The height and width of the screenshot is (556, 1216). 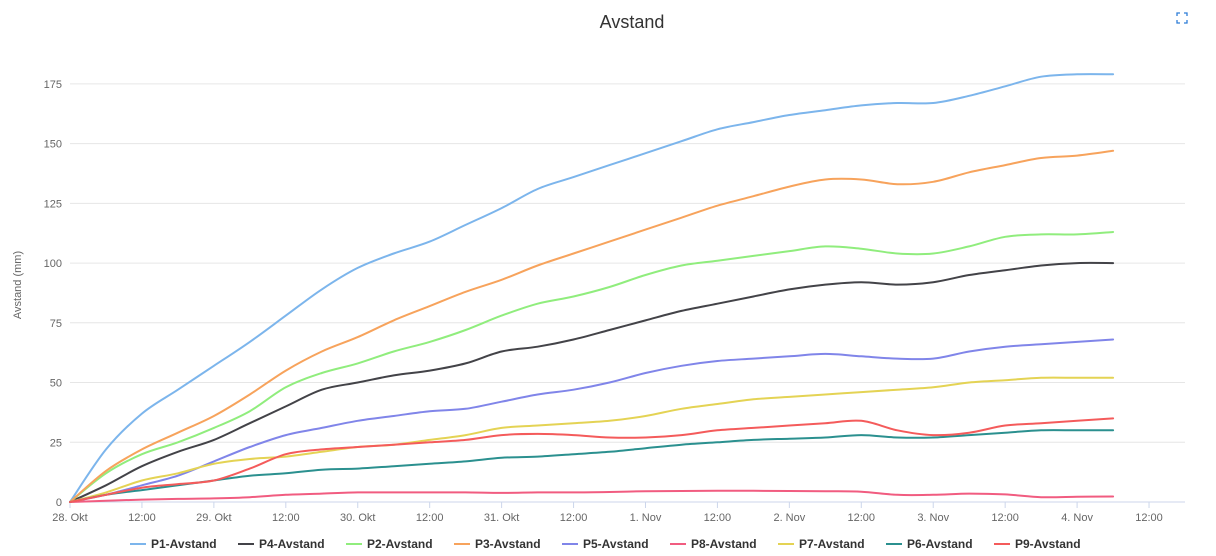 What do you see at coordinates (53, 85) in the screenshot?
I see `y-tick-label: 175` at bounding box center [53, 85].